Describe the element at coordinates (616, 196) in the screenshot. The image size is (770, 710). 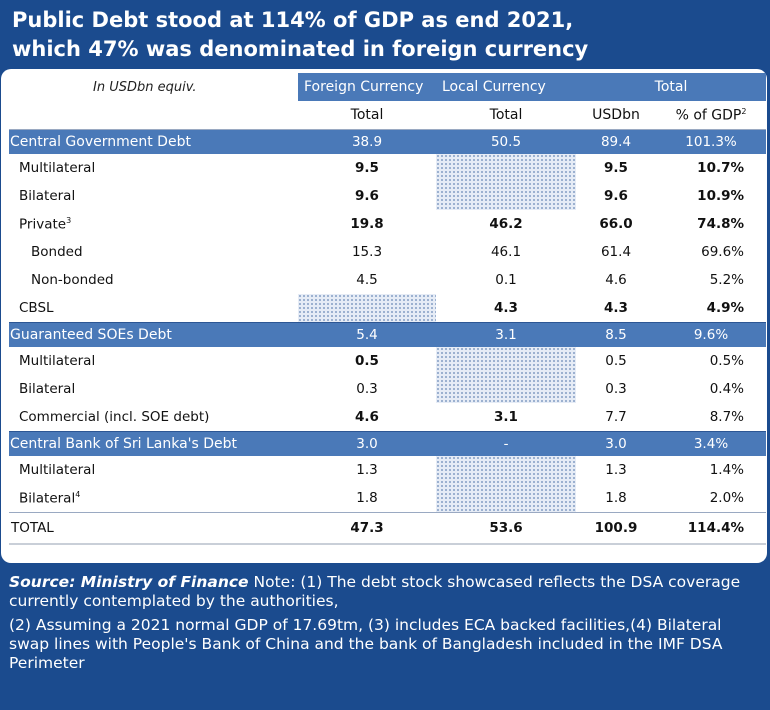
I see `cell-usd: 9.6` at that location.